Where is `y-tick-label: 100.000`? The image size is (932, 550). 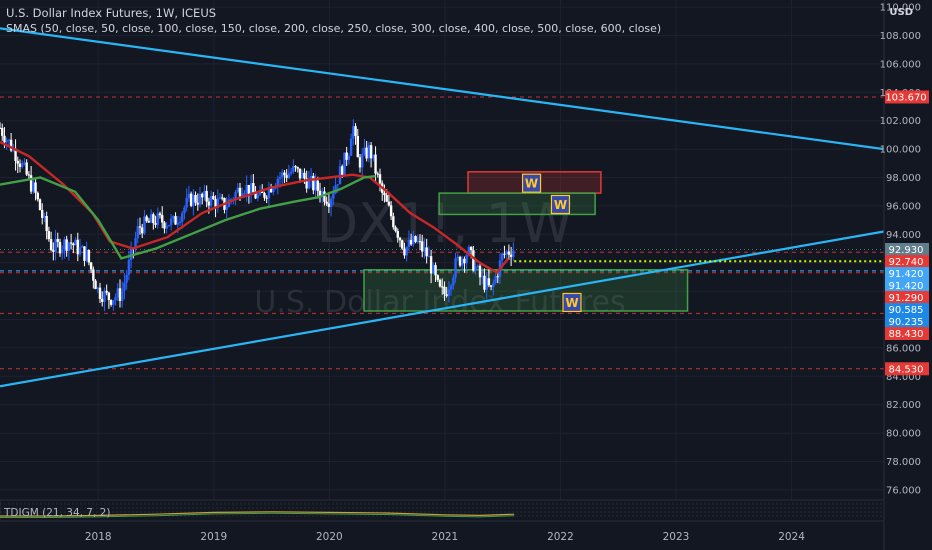 y-tick-label: 100.000 is located at coordinates (900, 150).